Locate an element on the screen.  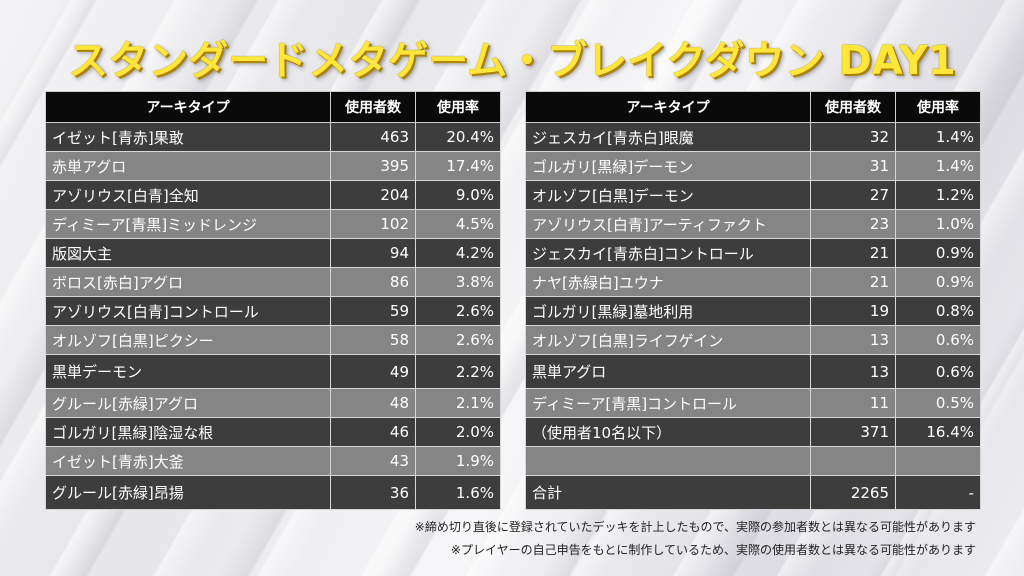
table-row: ボロス[赤白]アグロ 86 3.8% is located at coordinates (273, 282).